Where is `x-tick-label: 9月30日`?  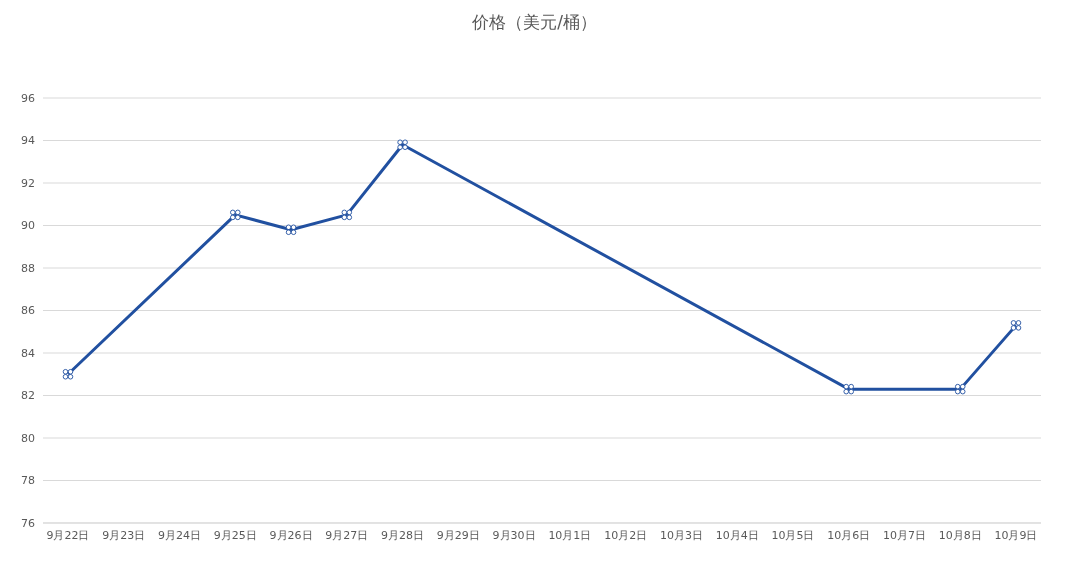 x-tick-label: 9月30日 is located at coordinates (514, 535).